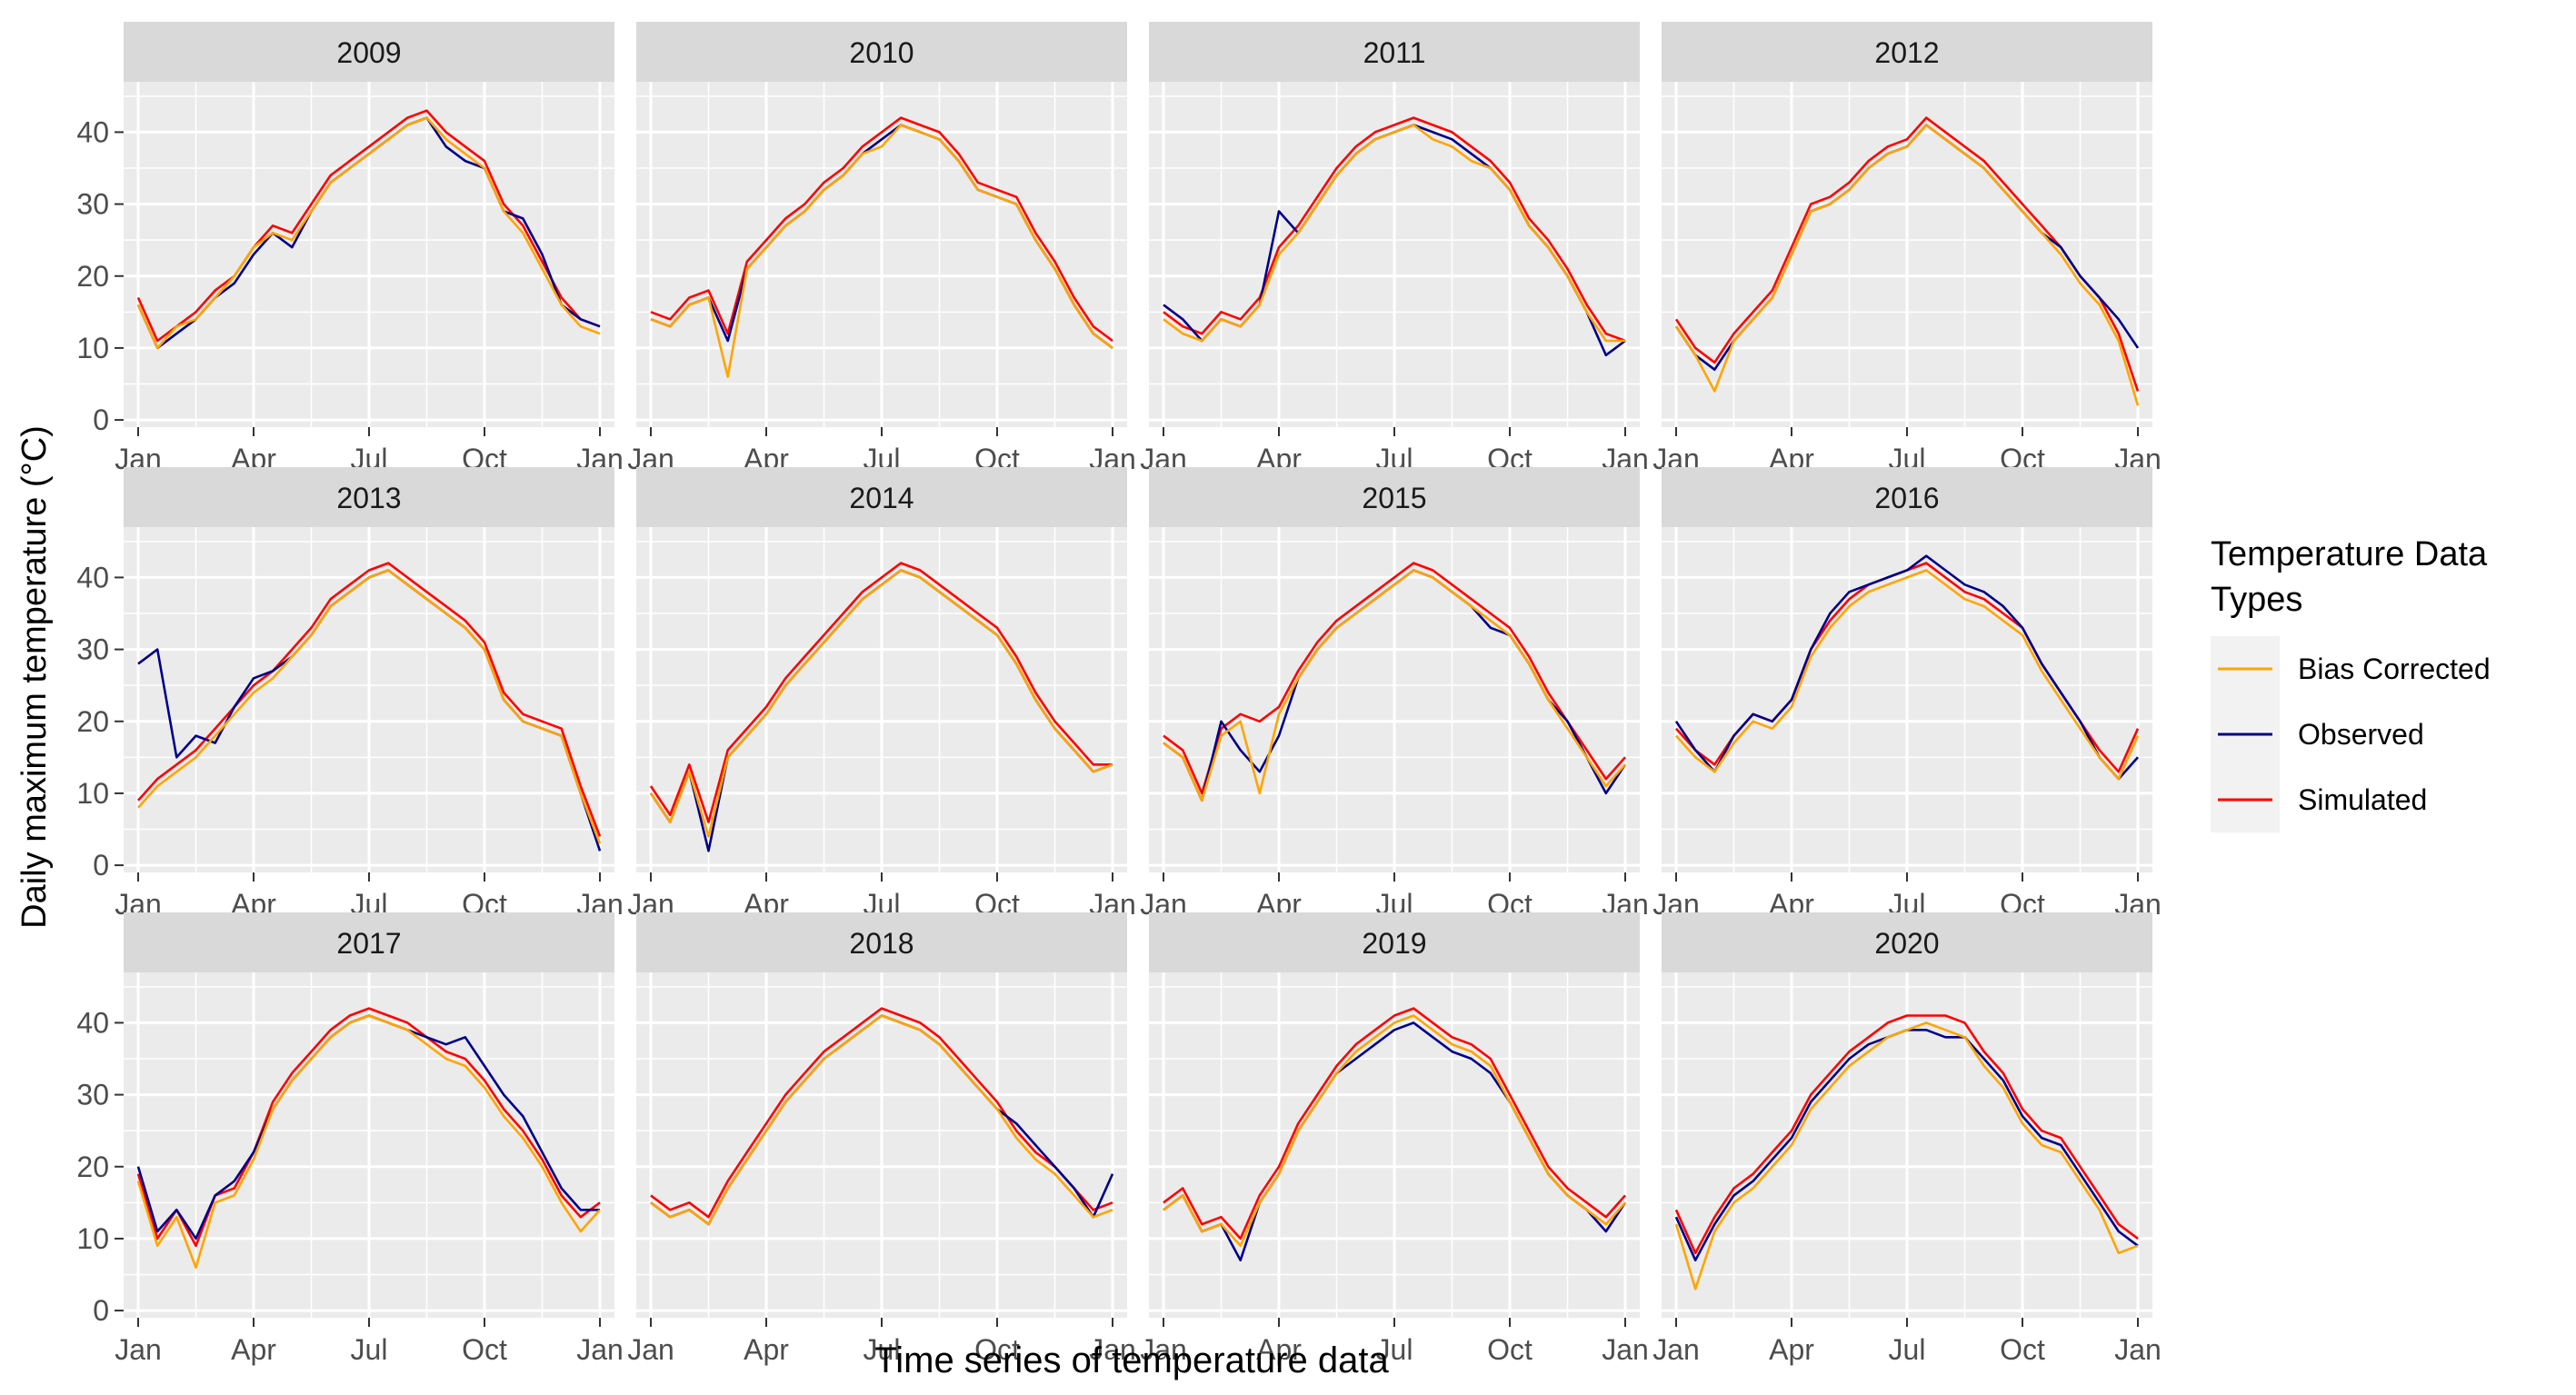 Image resolution: width=2576 pixels, height=1395 pixels. I want to click on facet-panel-2017: 2017 0 10 20 30 40 Jan Apr Jul Oct Jan, so click(350, 1139).